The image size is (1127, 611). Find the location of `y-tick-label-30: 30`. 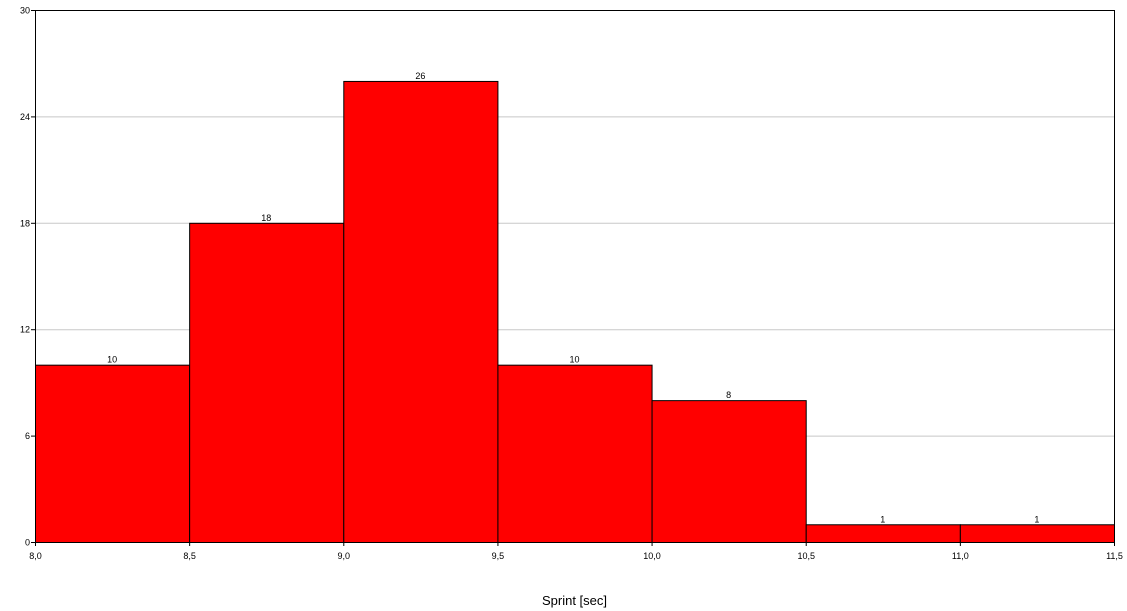

y-tick-label-30: 30 is located at coordinates (25, 11).